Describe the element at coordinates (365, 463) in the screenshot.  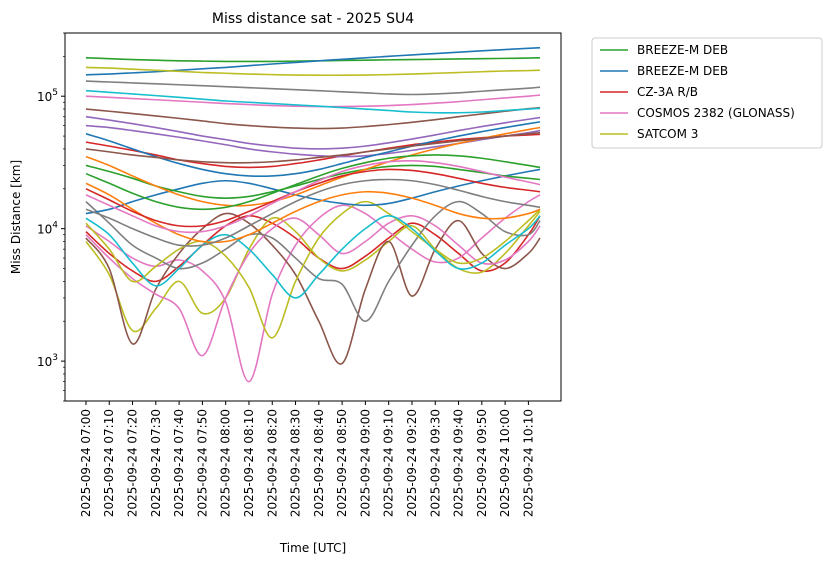
I see `x-tick-label: 2025-09-24 09:00` at that location.